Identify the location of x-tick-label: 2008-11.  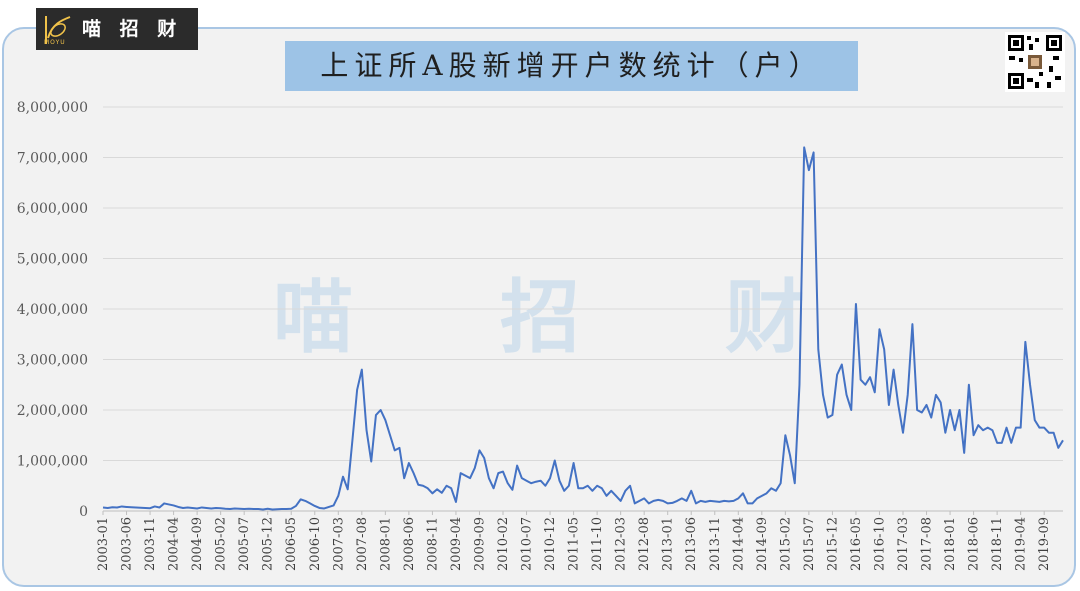
(432, 544).